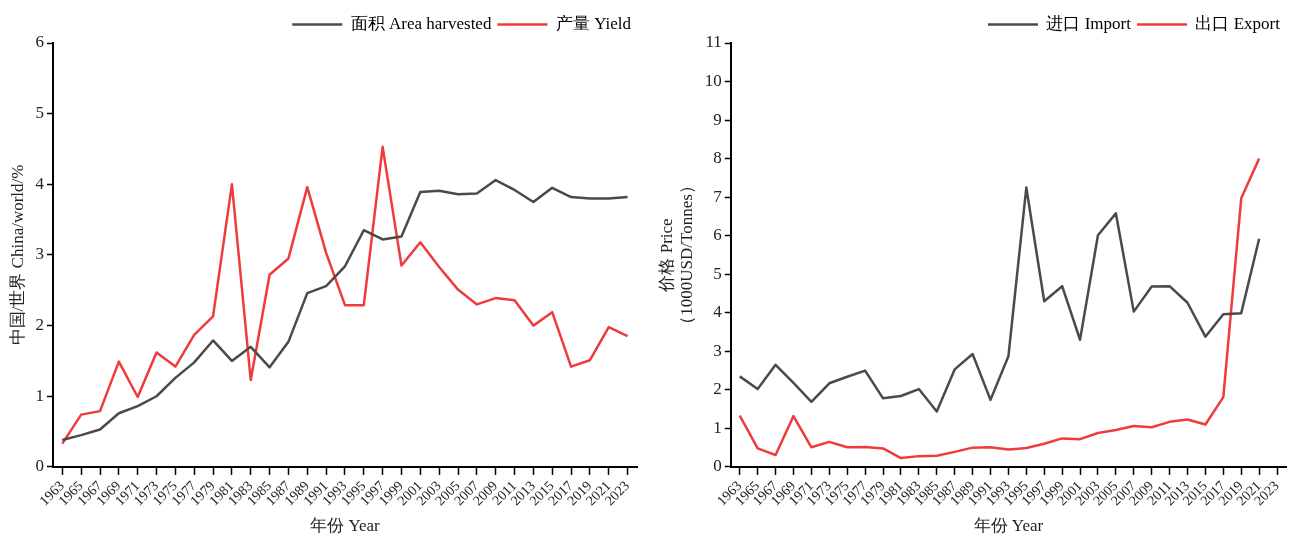 This screenshot has width=1299, height=545. Describe the element at coordinates (717, 158) in the screenshot. I see `y-tick-label: 8` at that location.